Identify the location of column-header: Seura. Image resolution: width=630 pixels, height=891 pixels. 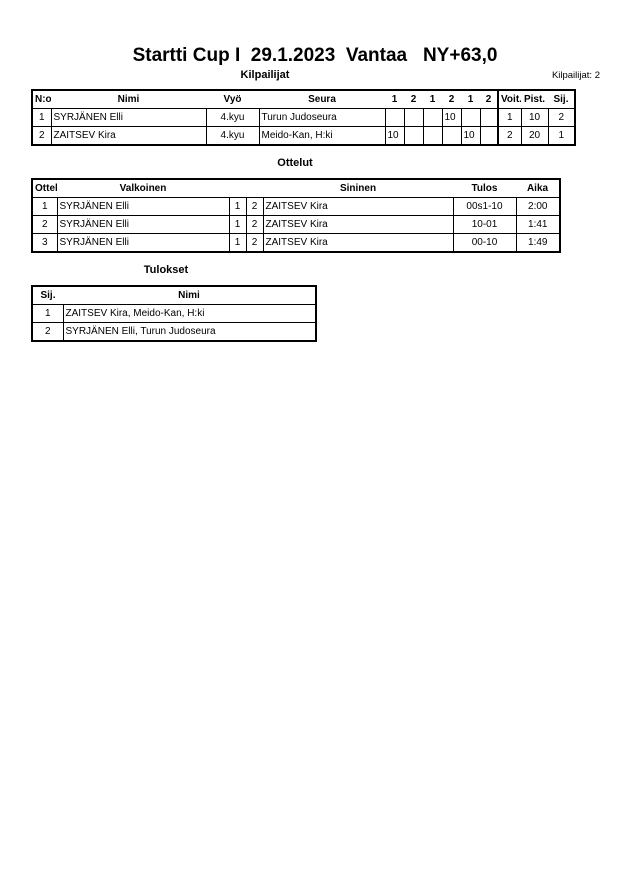
(322, 99).